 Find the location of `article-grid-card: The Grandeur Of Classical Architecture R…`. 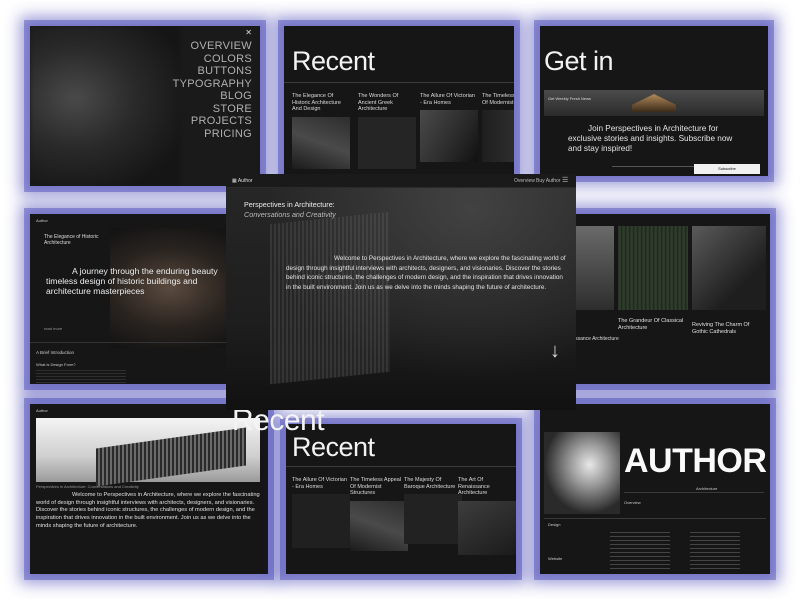

article-grid-card: The Grandeur Of Classical Architecture R… is located at coordinates (670, 299).